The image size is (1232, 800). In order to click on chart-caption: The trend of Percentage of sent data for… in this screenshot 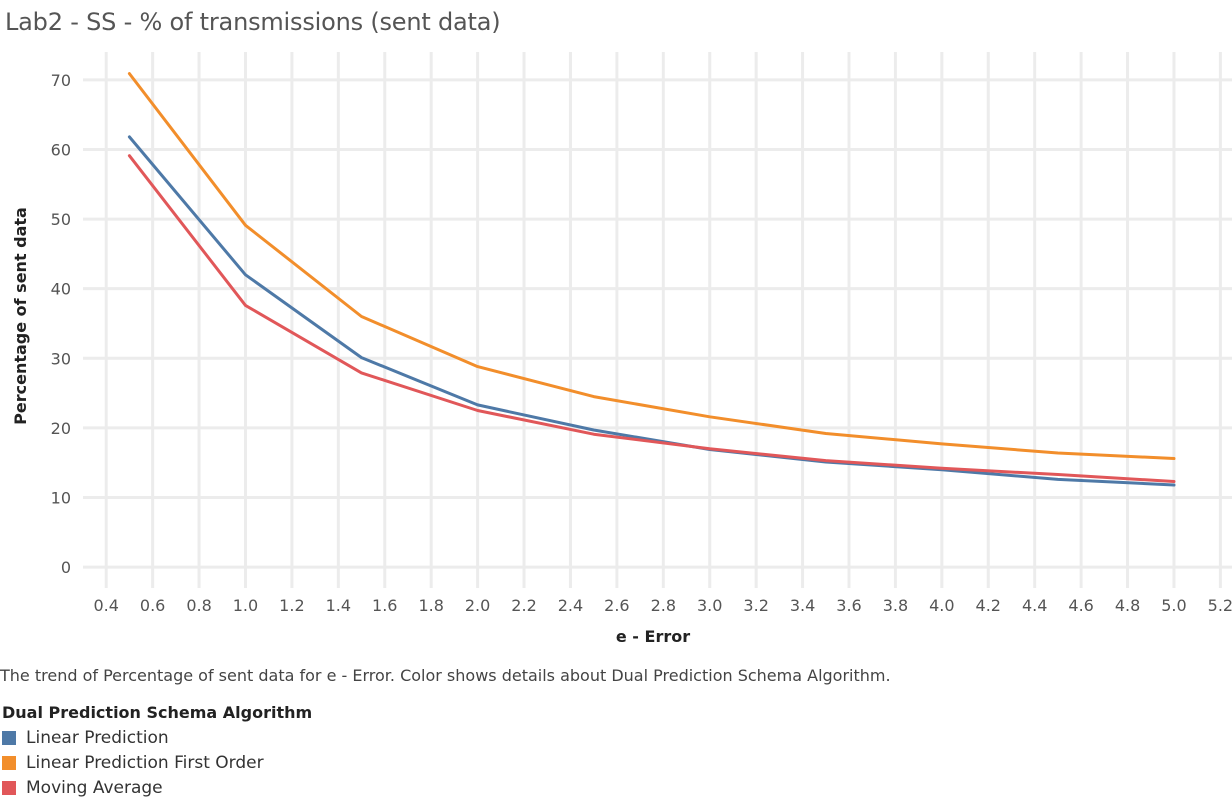, I will do `click(445, 675)`.